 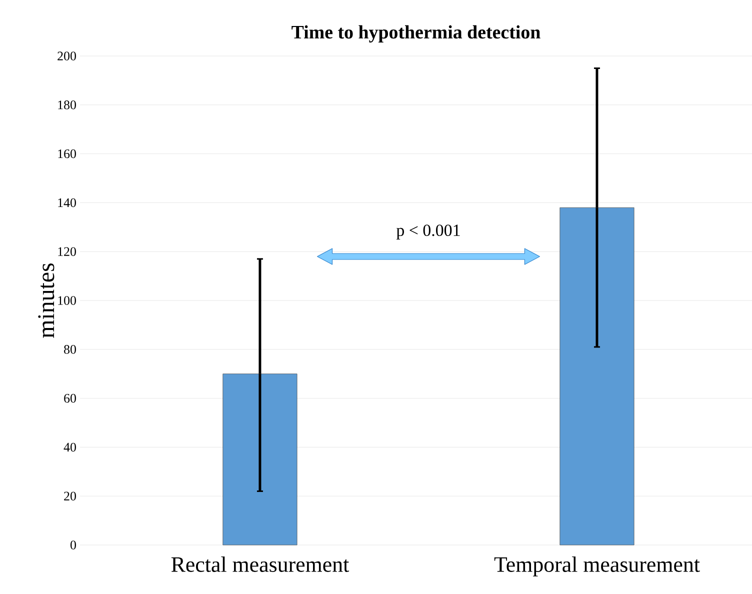 I want to click on y-tick-label: 200, so click(x=67, y=56).